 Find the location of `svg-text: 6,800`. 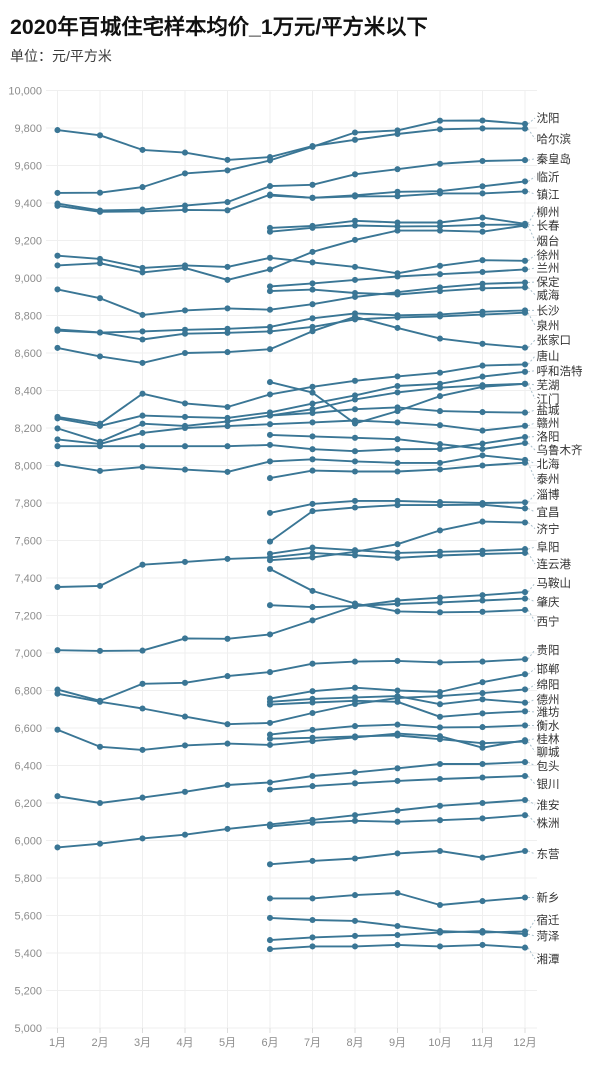

svg-text: 6,800 is located at coordinates (28, 692).